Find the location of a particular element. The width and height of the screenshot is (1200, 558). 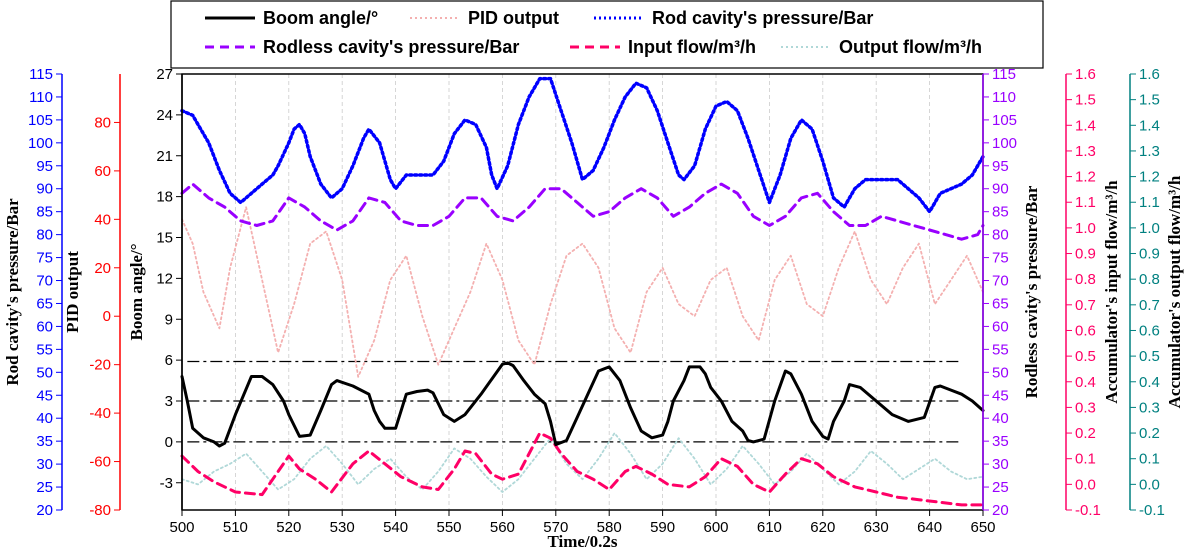

series-line-input-flow-m-h is located at coordinates (582, 469).